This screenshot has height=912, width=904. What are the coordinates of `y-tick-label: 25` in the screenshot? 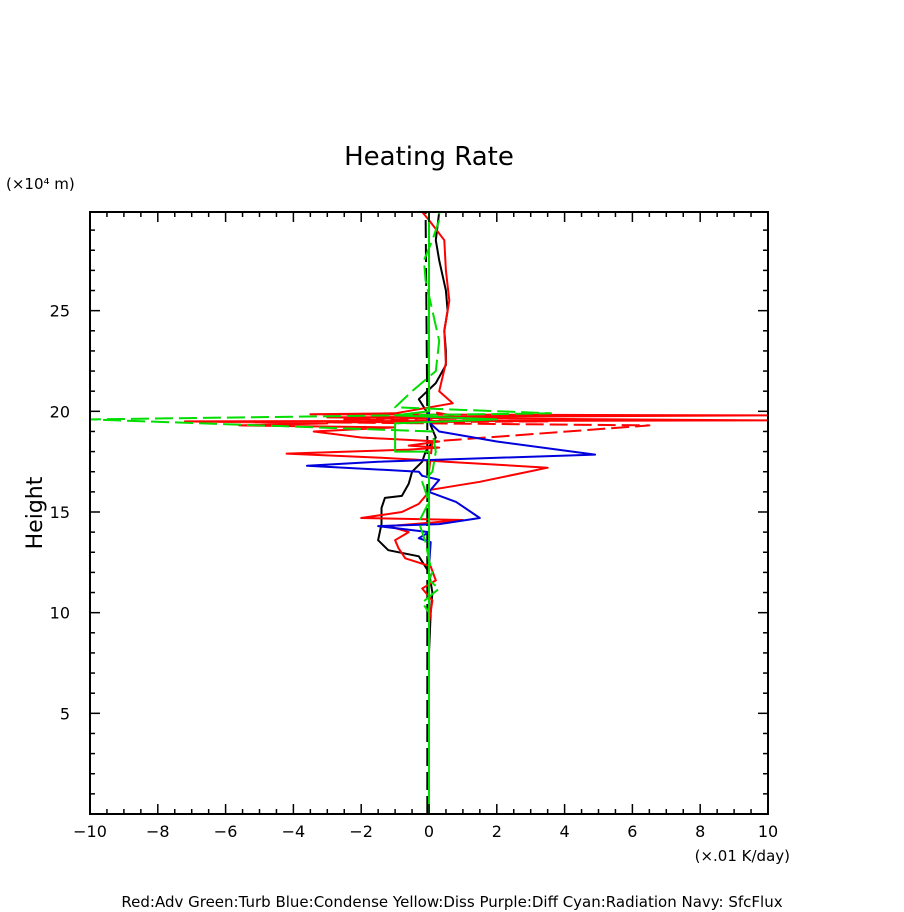 It's located at (60, 311).